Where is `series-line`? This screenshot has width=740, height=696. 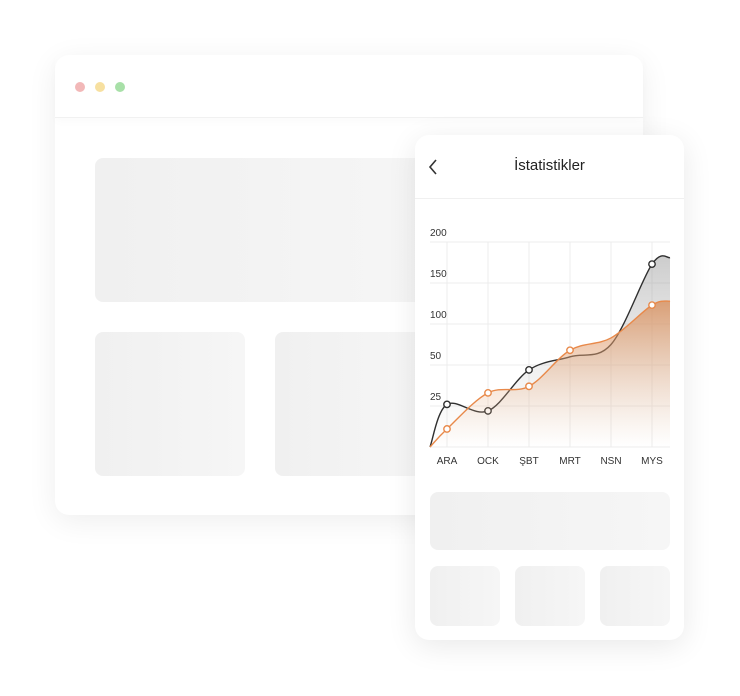
series-line is located at coordinates (550, 351).